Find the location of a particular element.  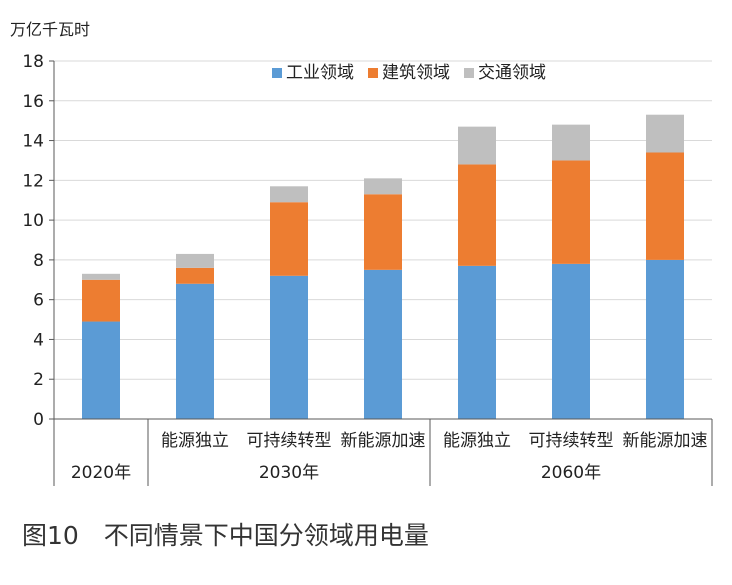

x-group-label: 2020年 is located at coordinates (101, 473).